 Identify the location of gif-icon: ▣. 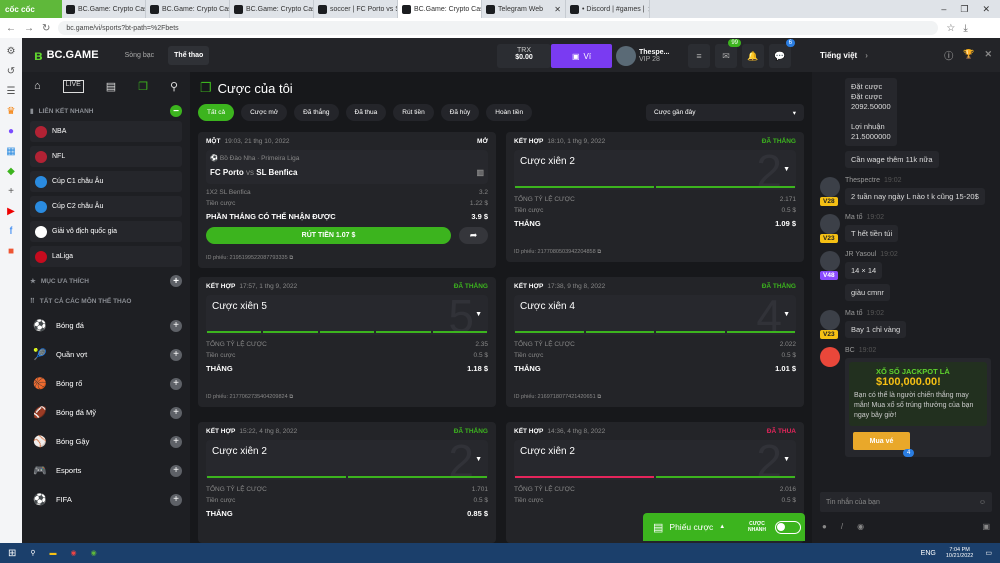
(986, 526).